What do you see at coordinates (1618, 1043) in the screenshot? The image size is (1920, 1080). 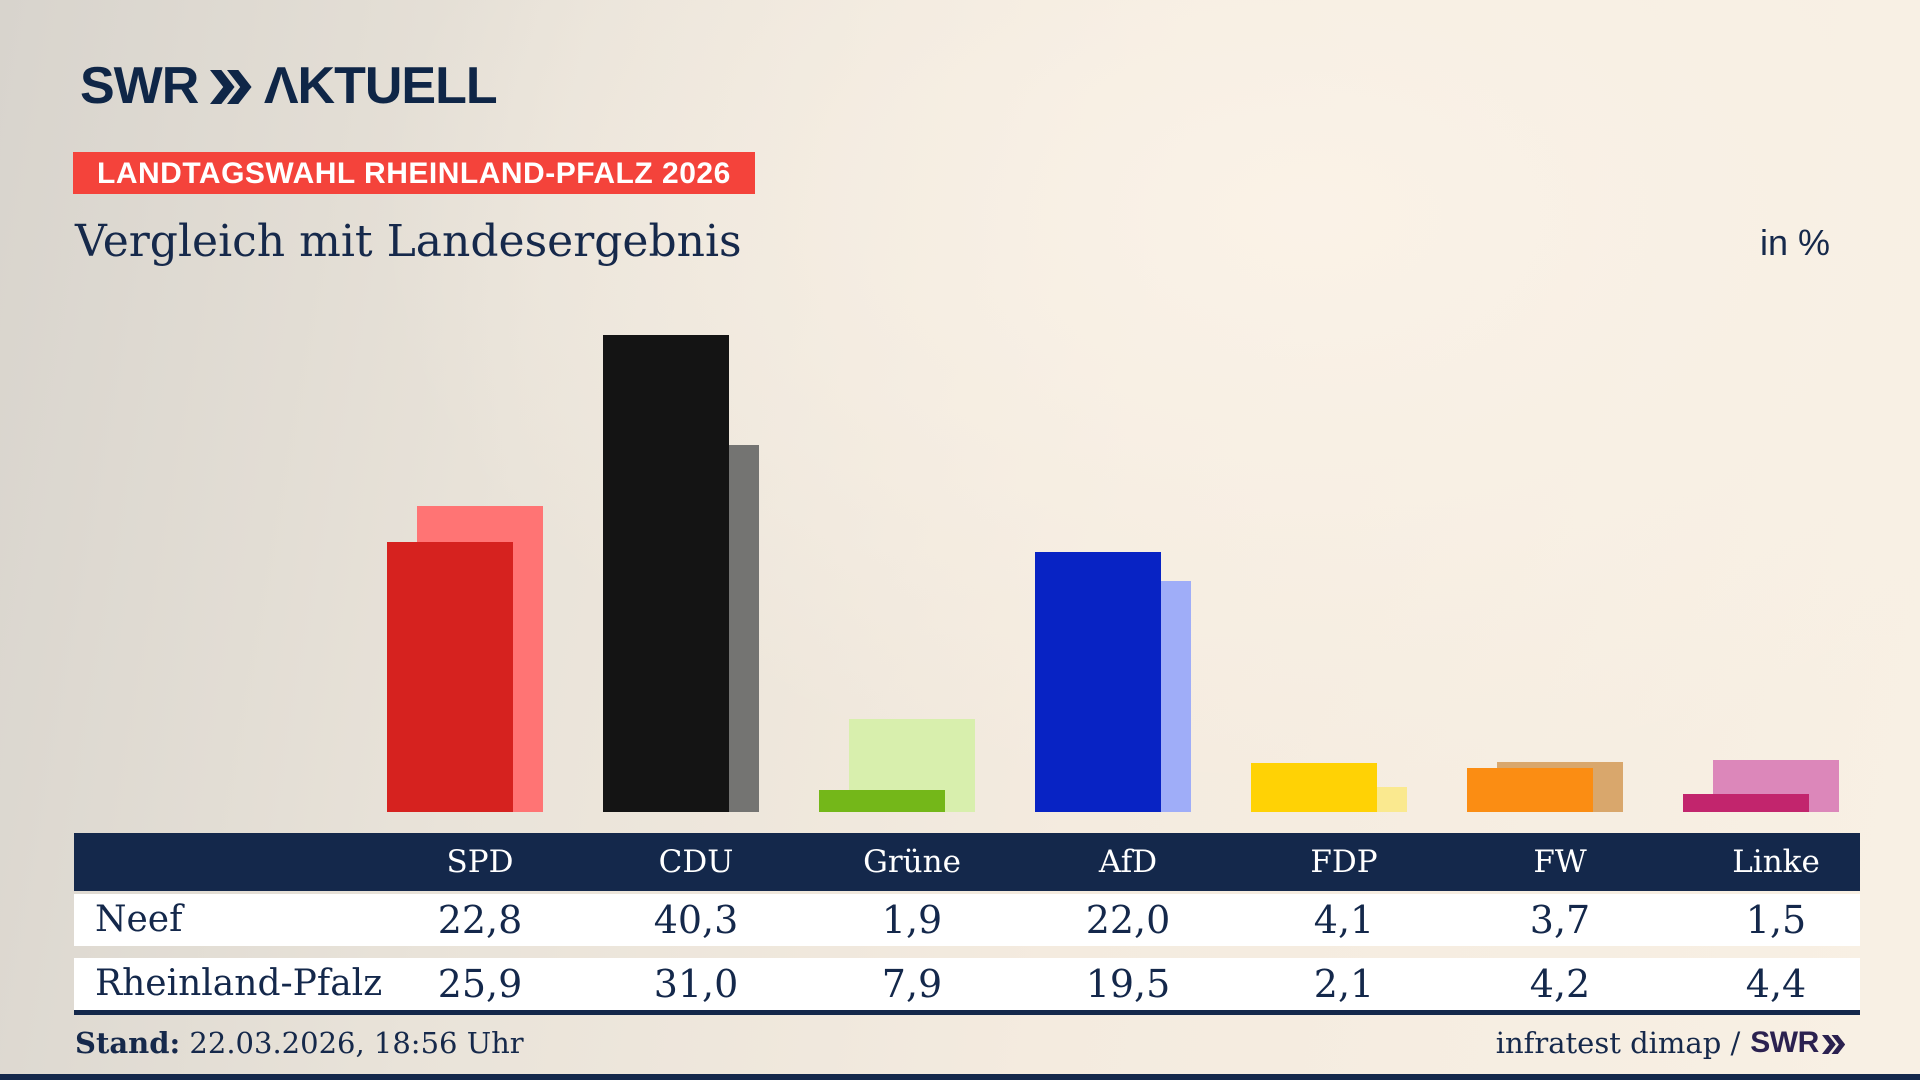 I see `source-text: infratest dimap /` at bounding box center [1618, 1043].